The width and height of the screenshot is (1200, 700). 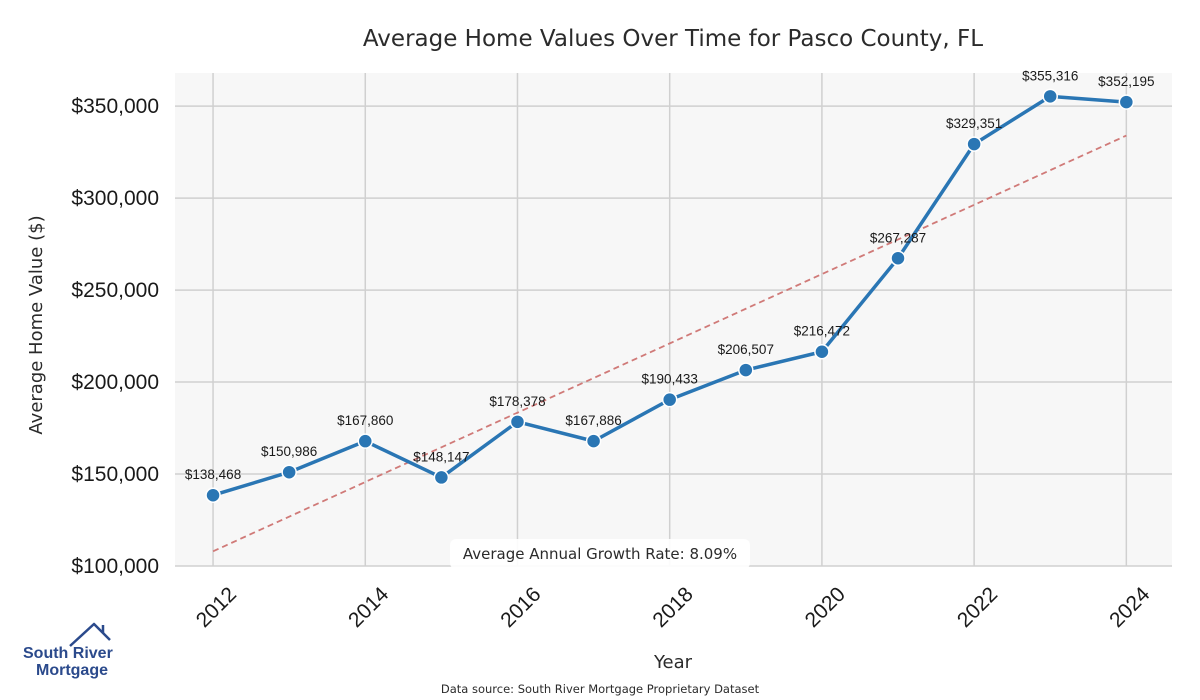 What do you see at coordinates (441, 456) in the screenshot?
I see `data-label: $148,147` at bounding box center [441, 456].